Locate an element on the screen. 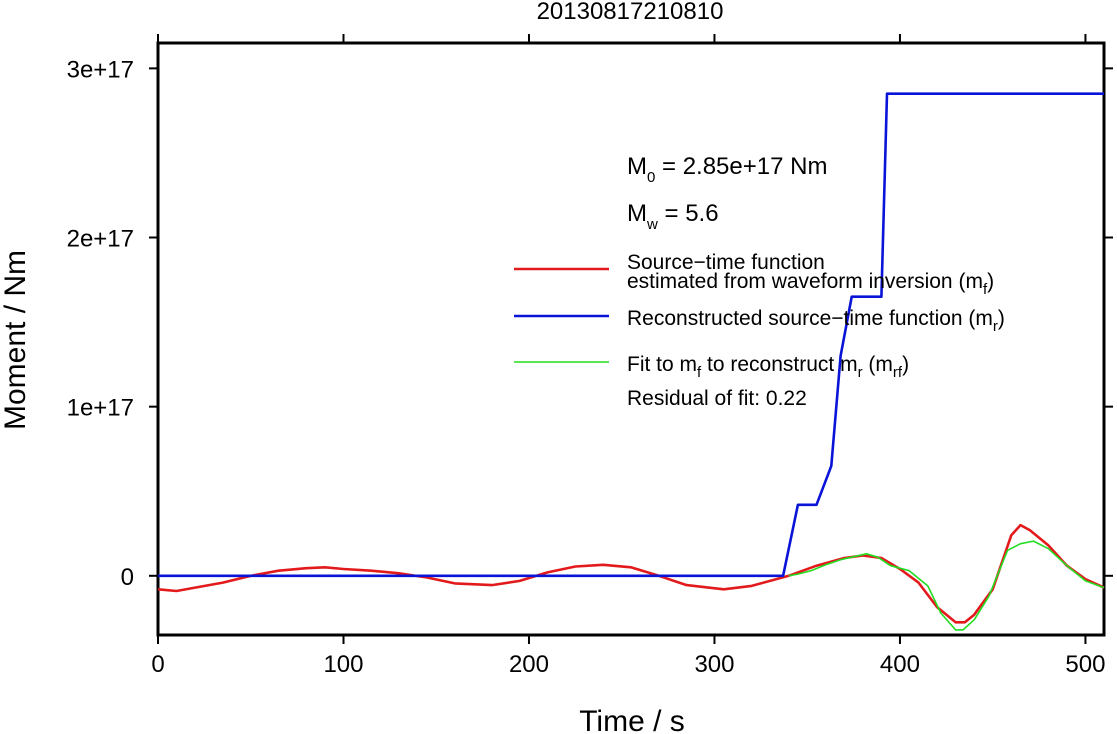 The image size is (1117, 734). legend-label-mf-line2: estimated from waveform inversion (mf) is located at coordinates (810, 284).